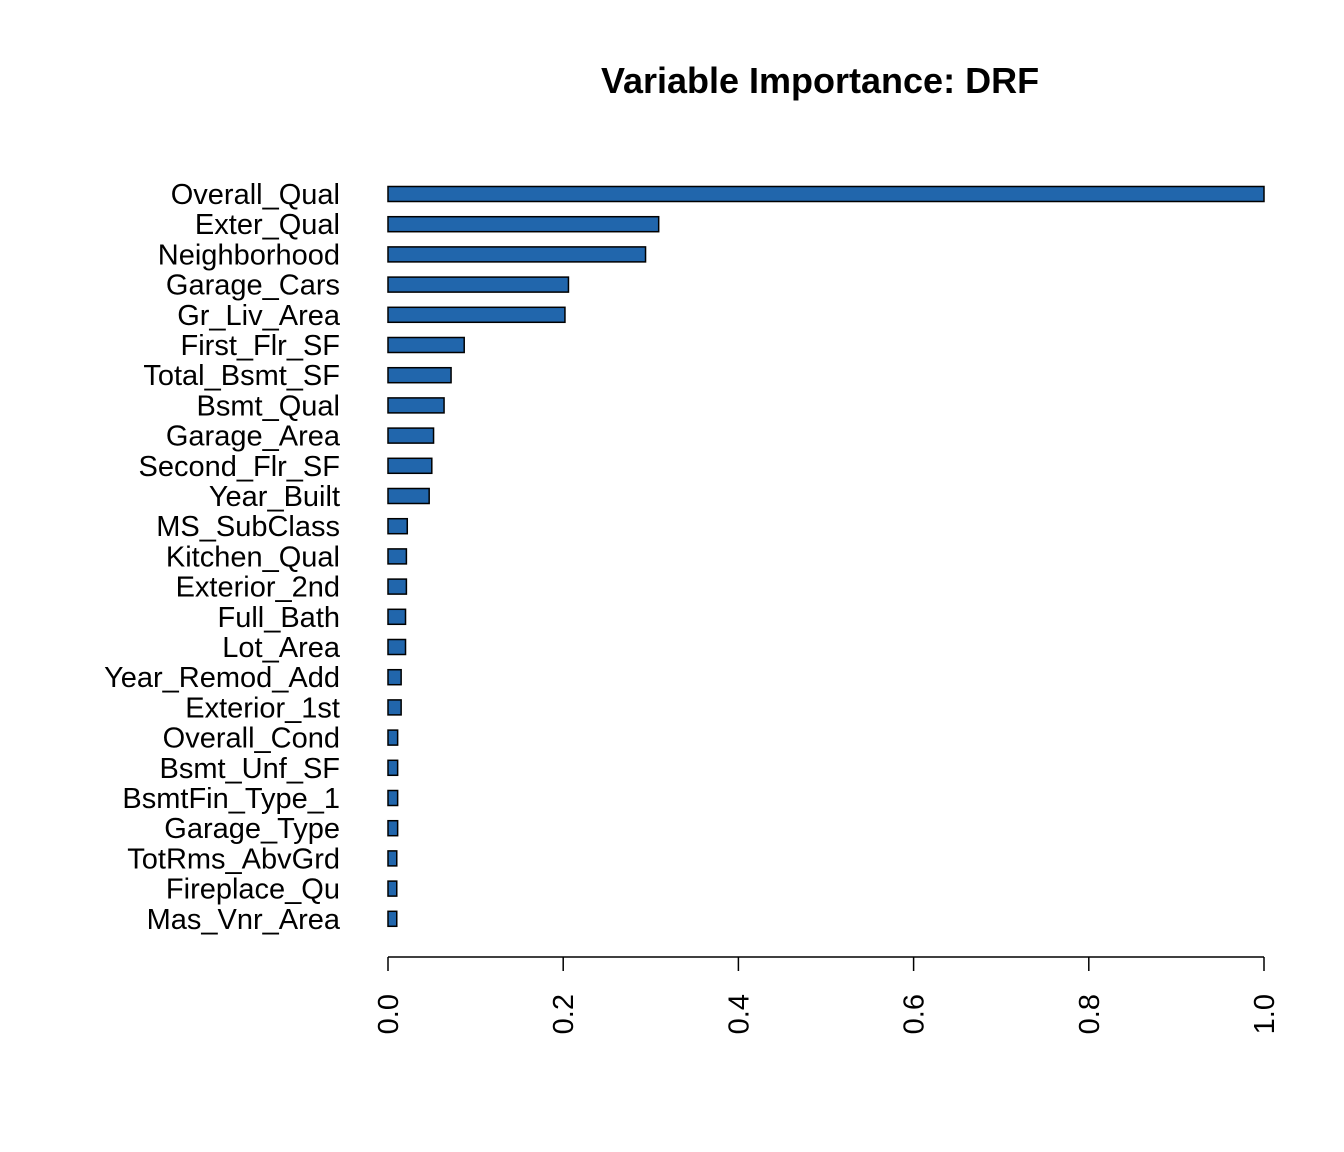 This screenshot has width=1344, height=1152. What do you see at coordinates (261, 346) in the screenshot?
I see `category-label: First_Flr_SF` at bounding box center [261, 346].